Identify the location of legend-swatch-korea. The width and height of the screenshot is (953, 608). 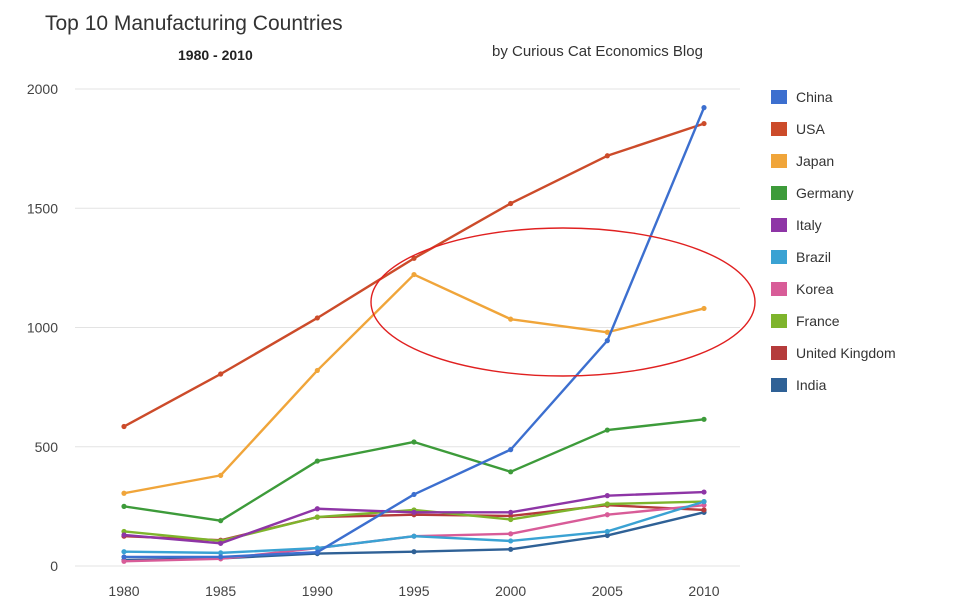
(779, 289).